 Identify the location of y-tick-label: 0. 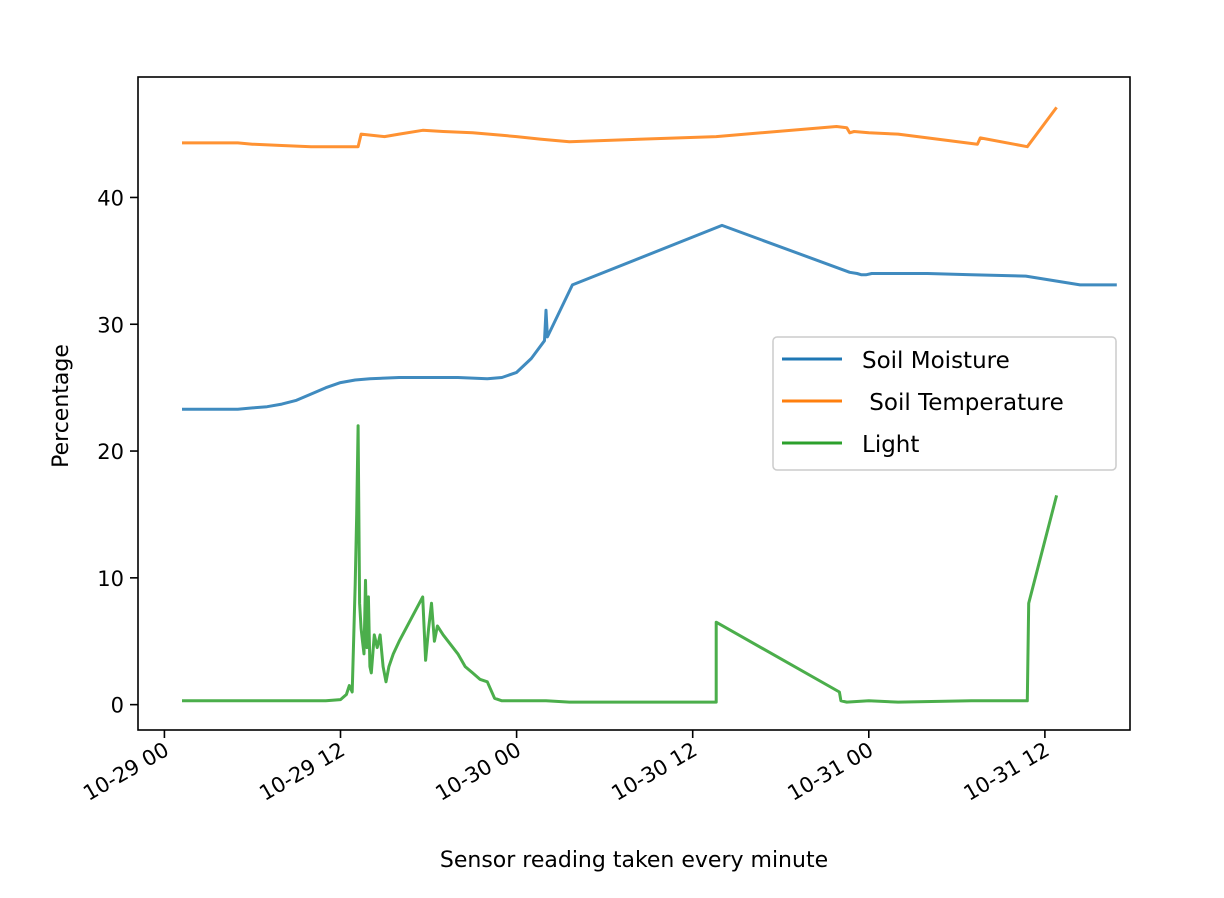
(117, 706).